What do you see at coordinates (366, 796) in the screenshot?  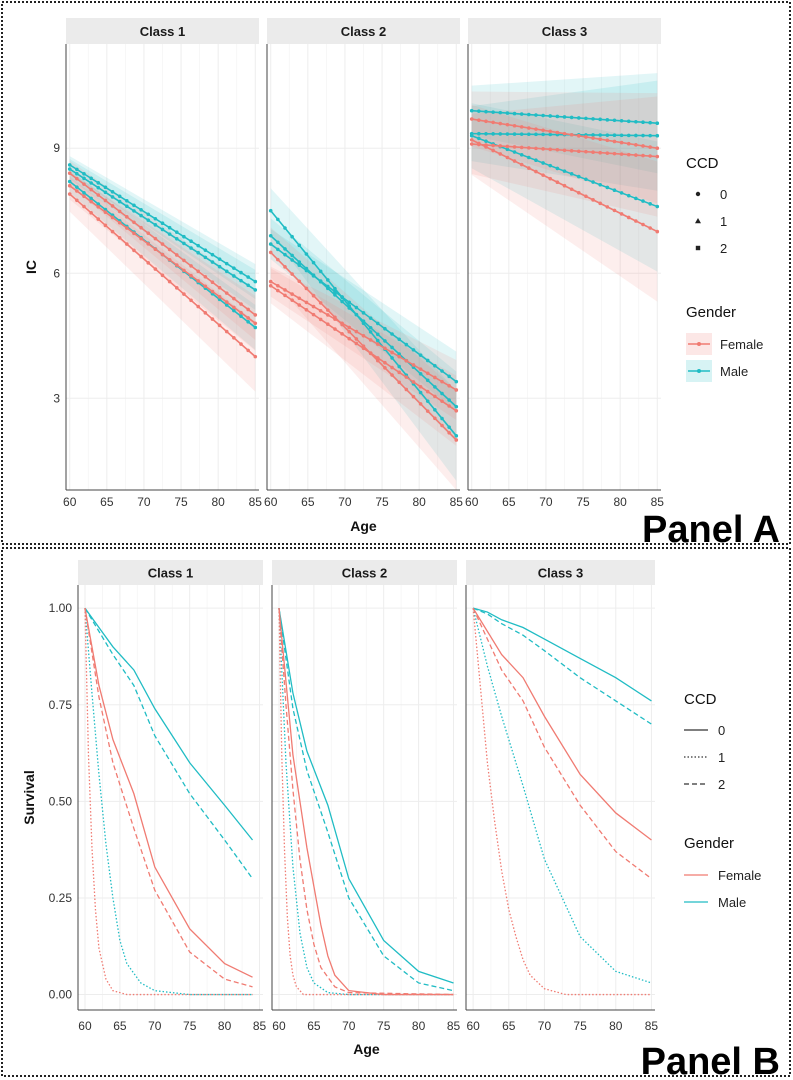 I see `panel-1-facet-class-2: Class 2 60 65 70 75 80 85` at bounding box center [366, 796].